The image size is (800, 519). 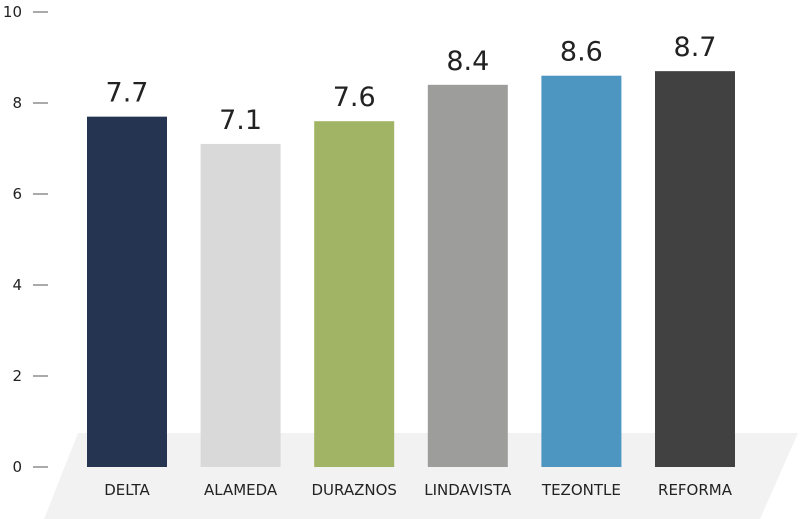 What do you see at coordinates (581, 52) in the screenshot?
I see `data-label: 8.6` at bounding box center [581, 52].